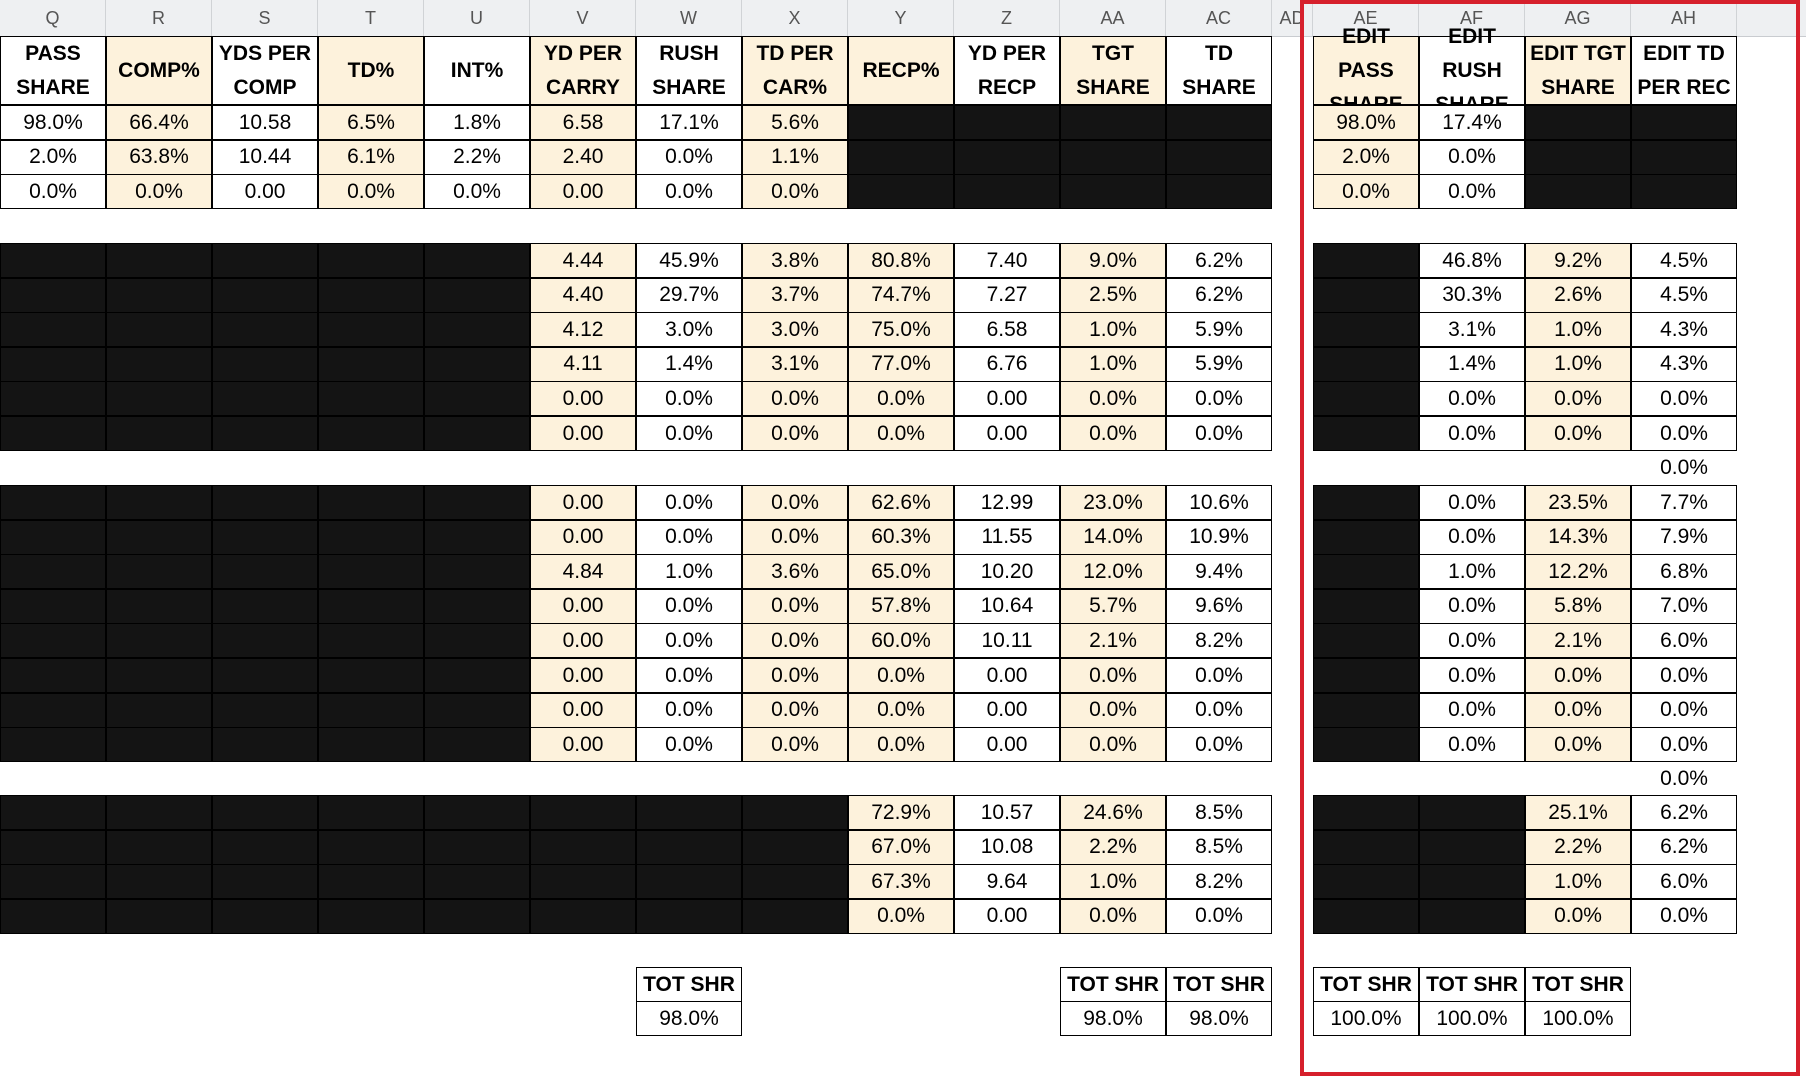 Image resolution: width=1806 pixels, height=1080 pixels. What do you see at coordinates (689, 330) in the screenshot?
I see `cell-w-g1-r2: 3.0%` at bounding box center [689, 330].